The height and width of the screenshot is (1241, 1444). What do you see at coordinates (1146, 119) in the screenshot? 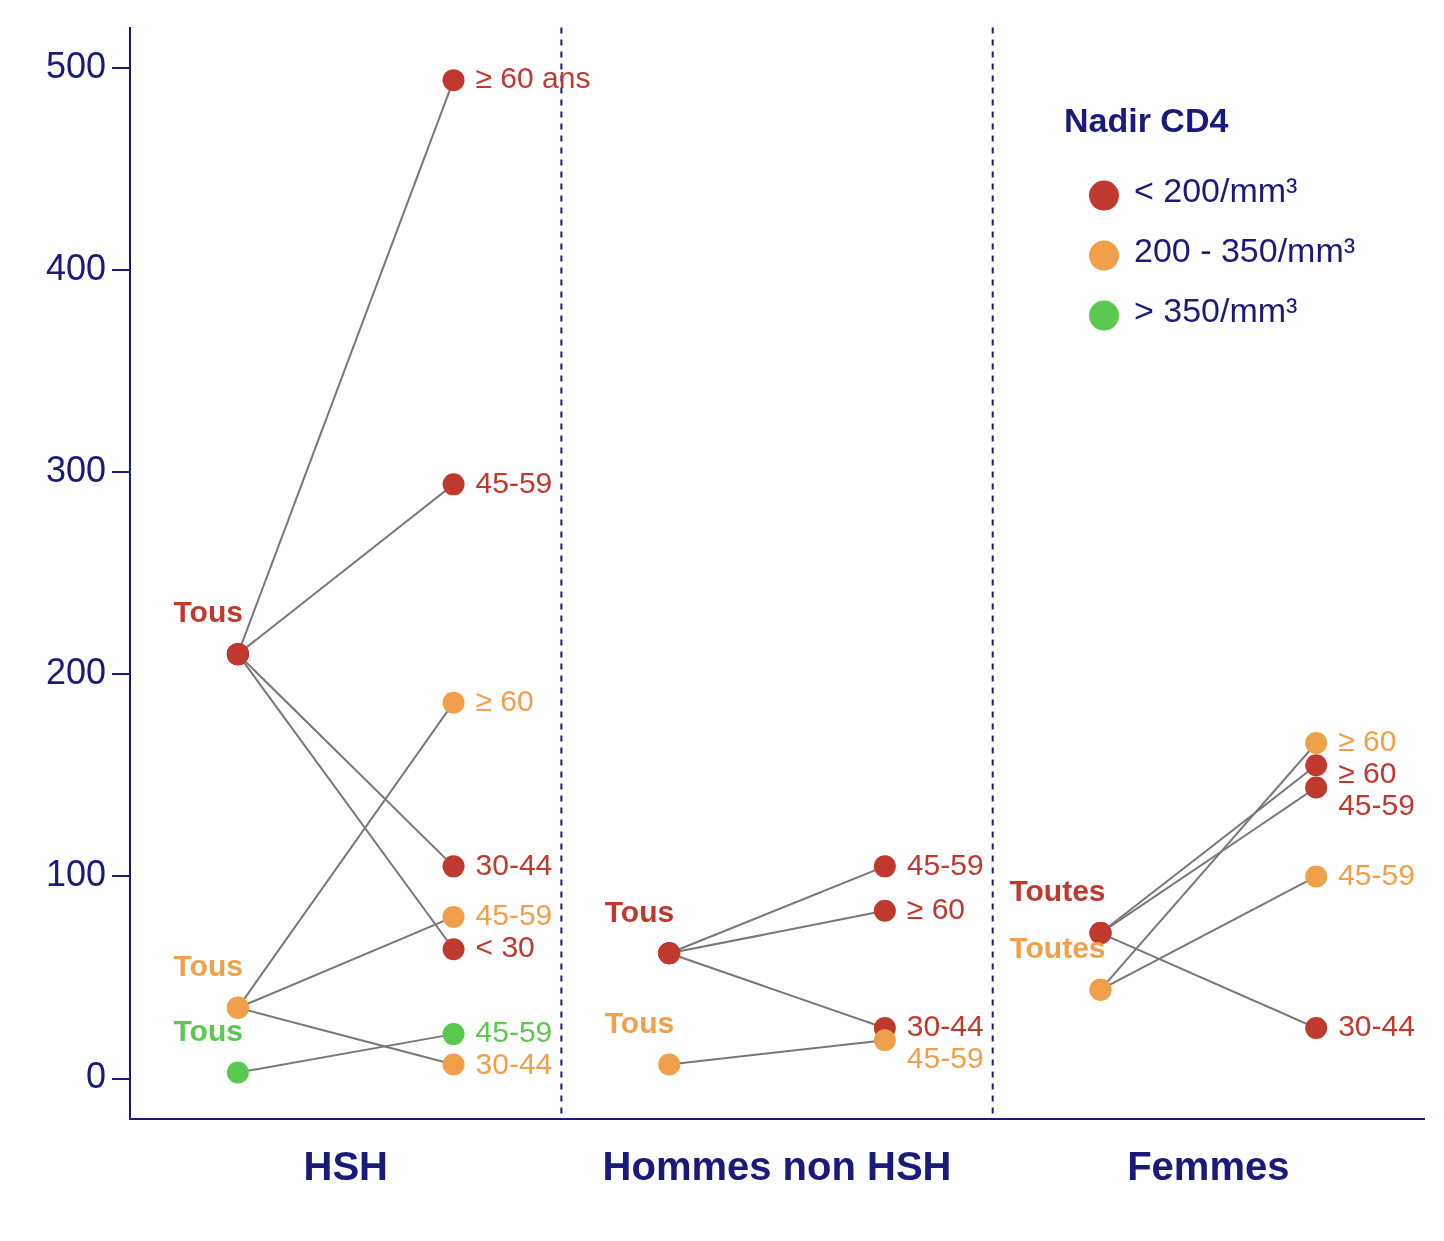
I see `legend-title: Nadir CD4` at bounding box center [1146, 119].